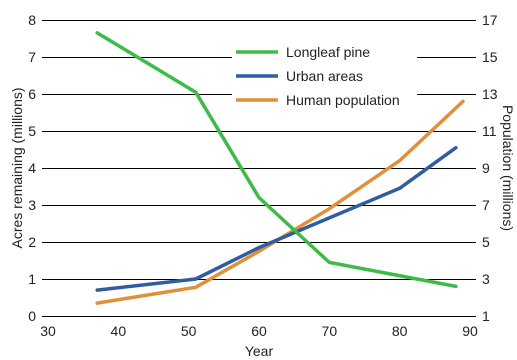 The image size is (517, 360). What do you see at coordinates (490, 20) in the screenshot?
I see `y-right-tick-17: 17` at bounding box center [490, 20].